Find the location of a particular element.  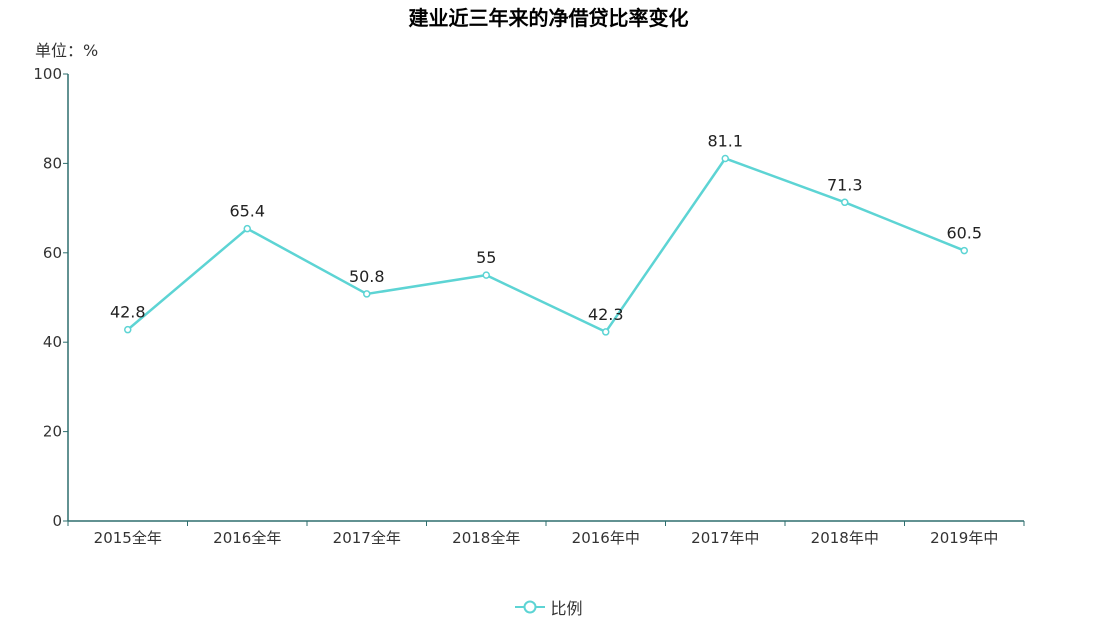

y-tick-label: 0 is located at coordinates (57, 521).